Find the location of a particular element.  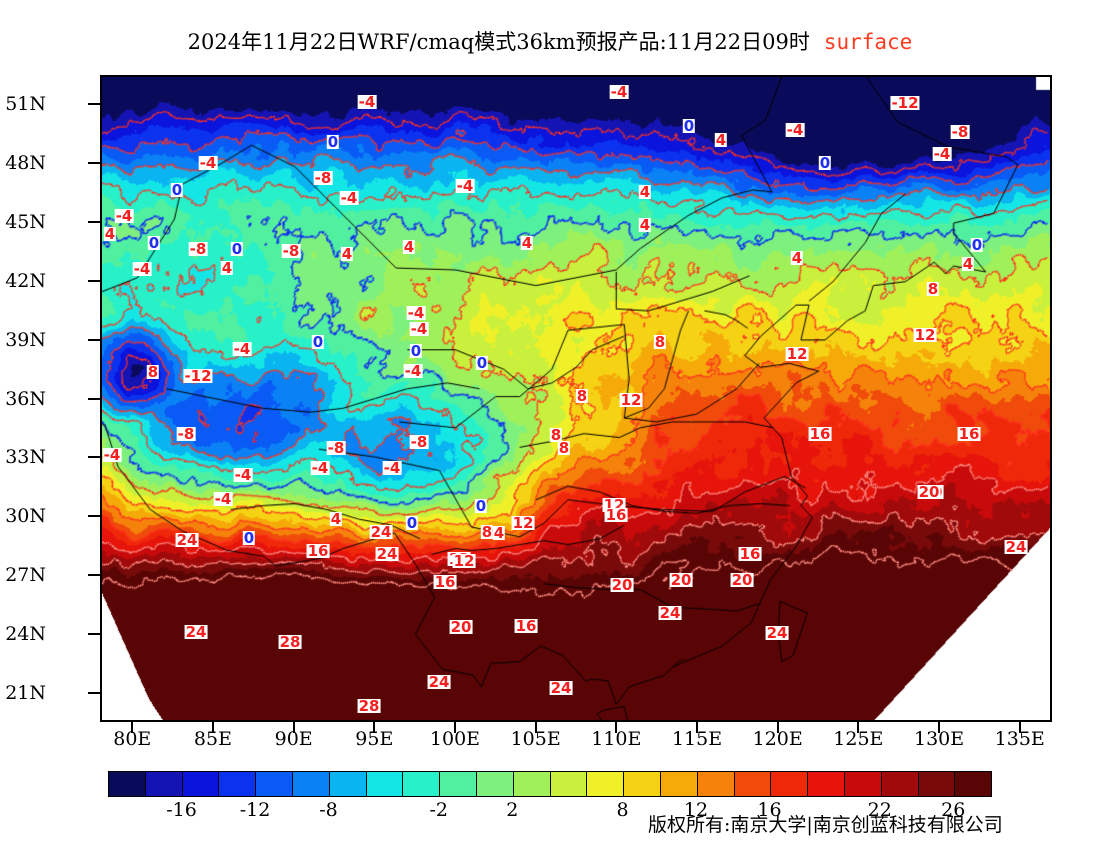

copyright-text: 版权所有:南京大学|南京创蓝科技有限公司 is located at coordinates (825, 825).